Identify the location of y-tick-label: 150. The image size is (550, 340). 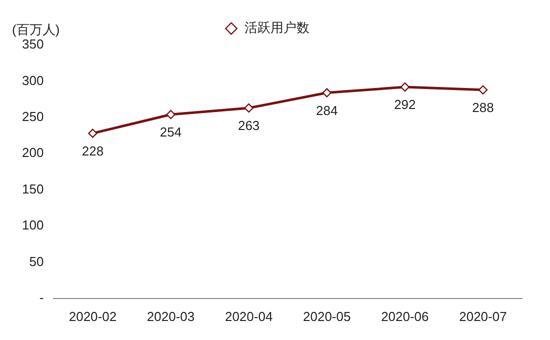
(33, 188).